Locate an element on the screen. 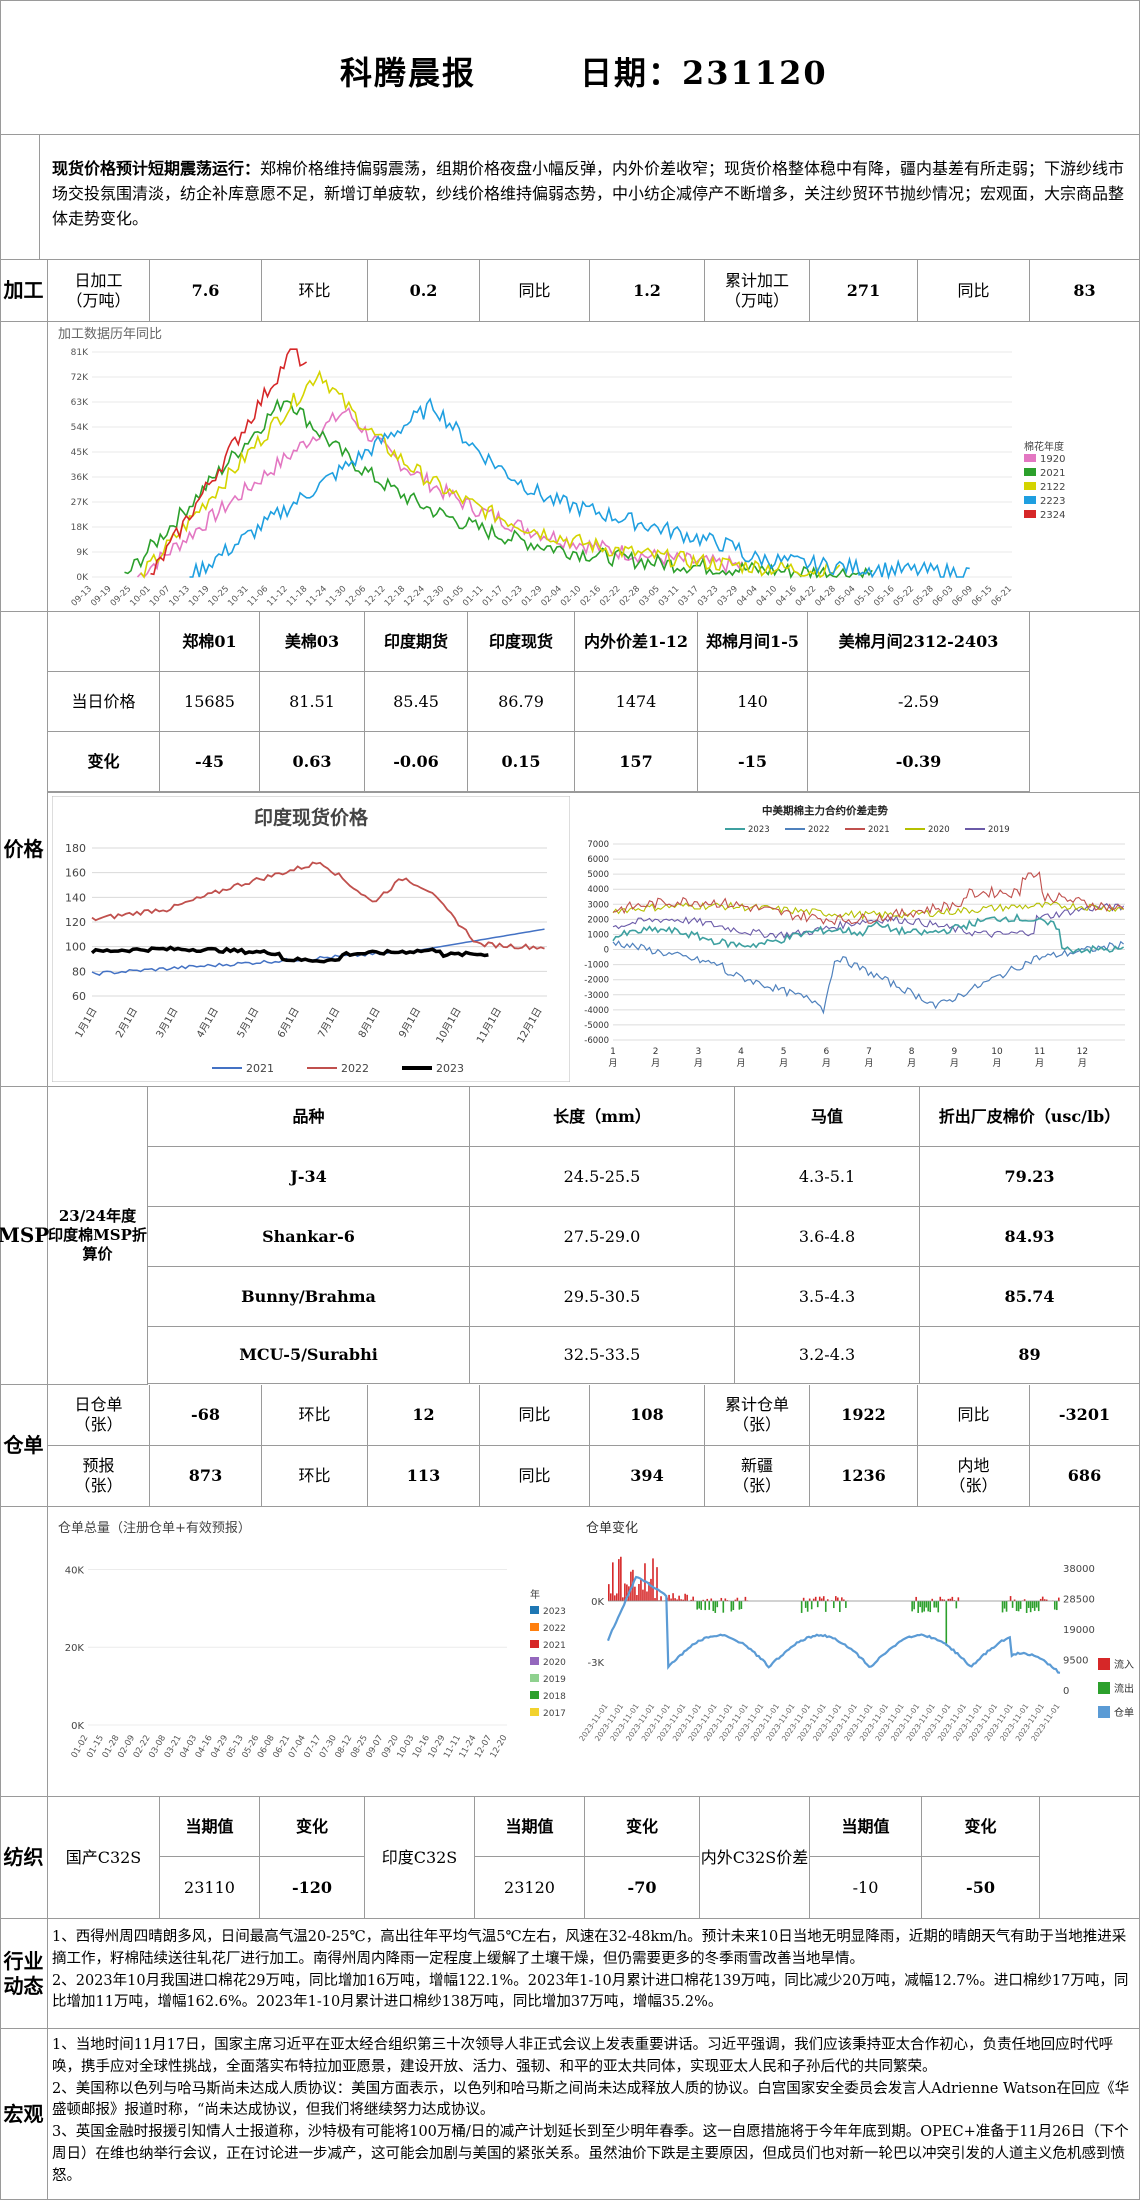 The height and width of the screenshot is (2200, 1140). x-tick-label: 7 is located at coordinates (869, 1052).